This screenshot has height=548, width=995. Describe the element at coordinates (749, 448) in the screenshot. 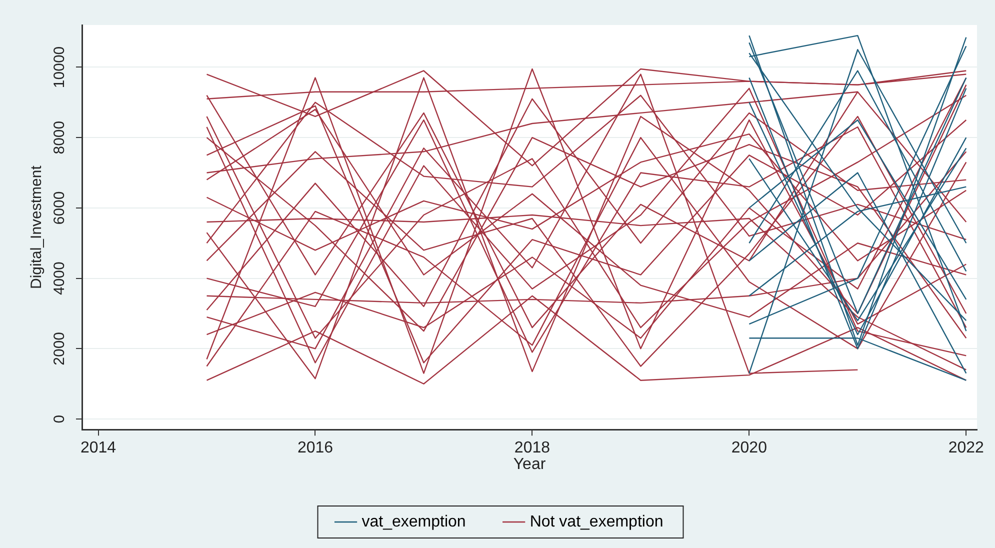

I see `x-tick-label: 2020` at that location.